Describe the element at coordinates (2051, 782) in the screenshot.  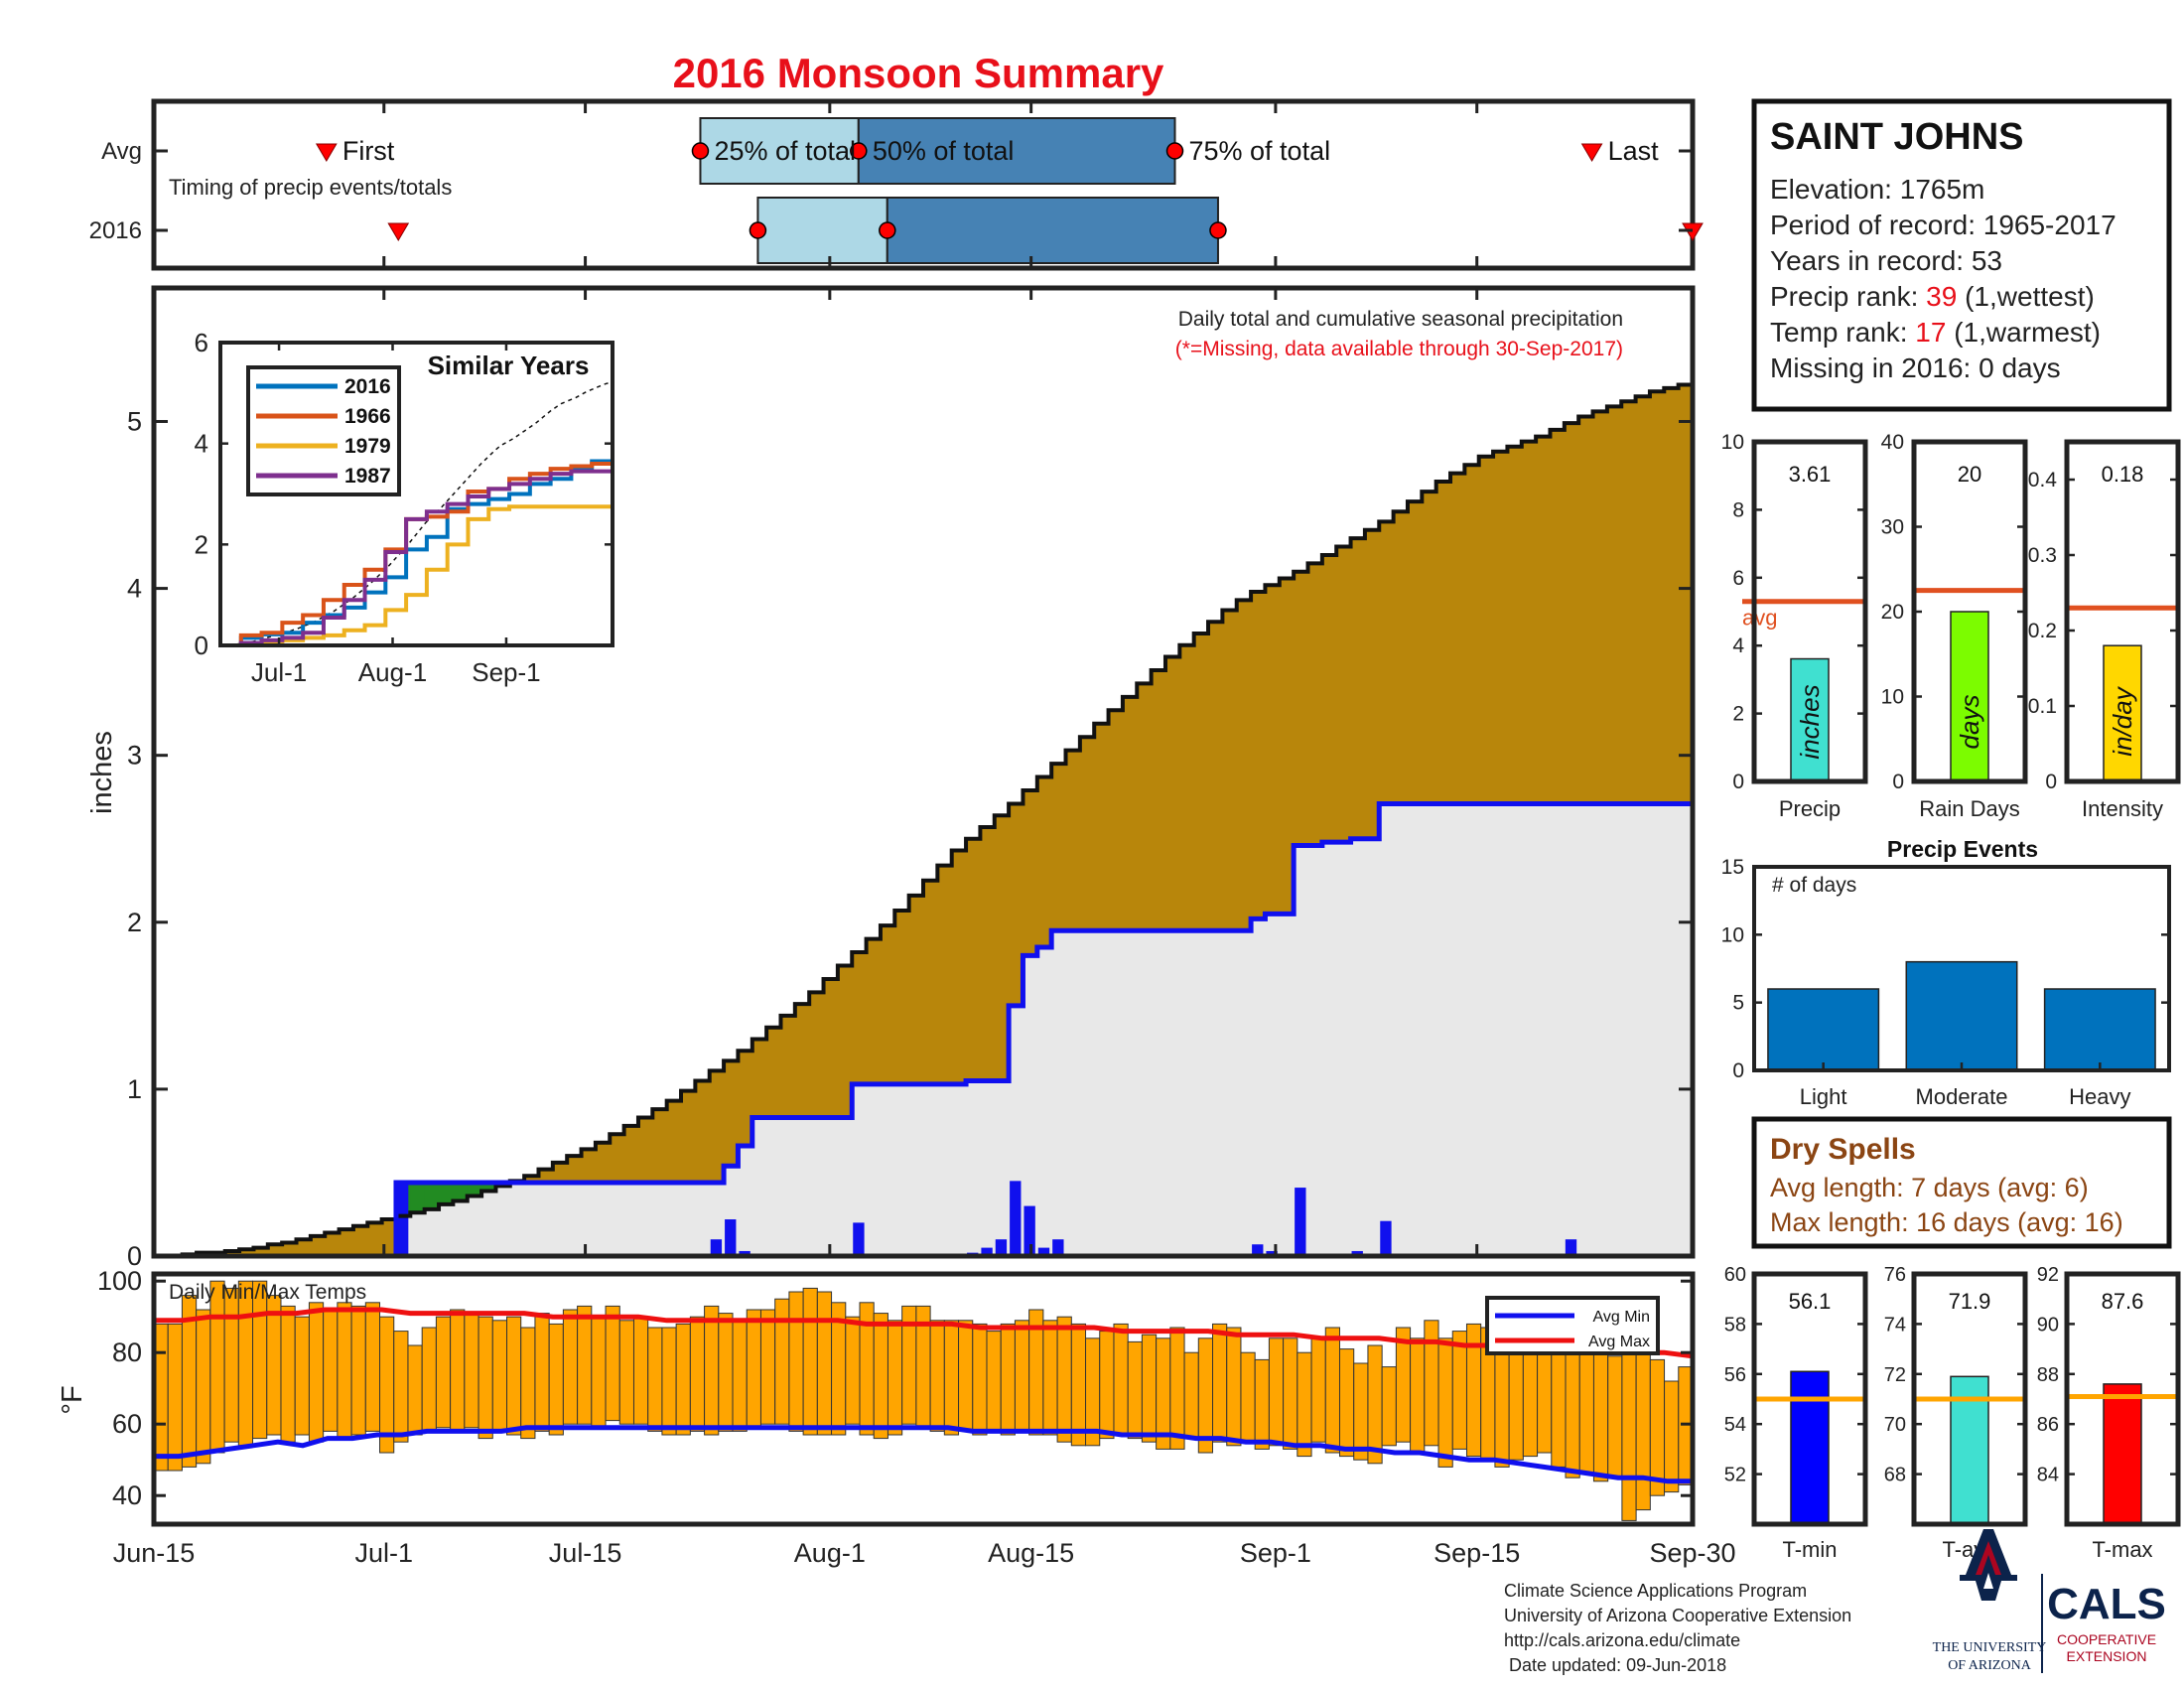
I see `summary-y-tick-label: 0` at that location.